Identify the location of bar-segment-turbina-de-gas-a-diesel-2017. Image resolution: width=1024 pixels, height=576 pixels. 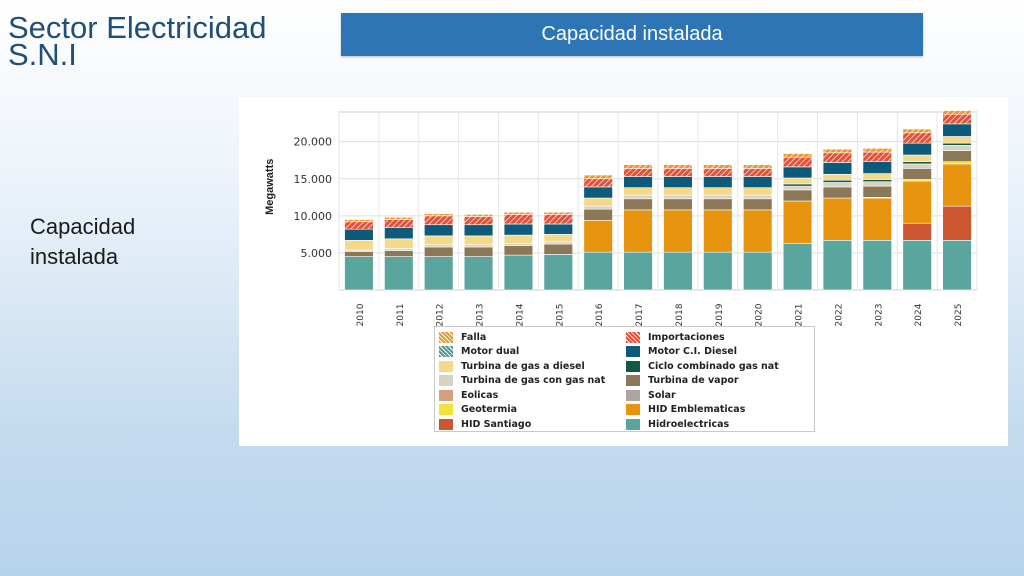
(638, 191).